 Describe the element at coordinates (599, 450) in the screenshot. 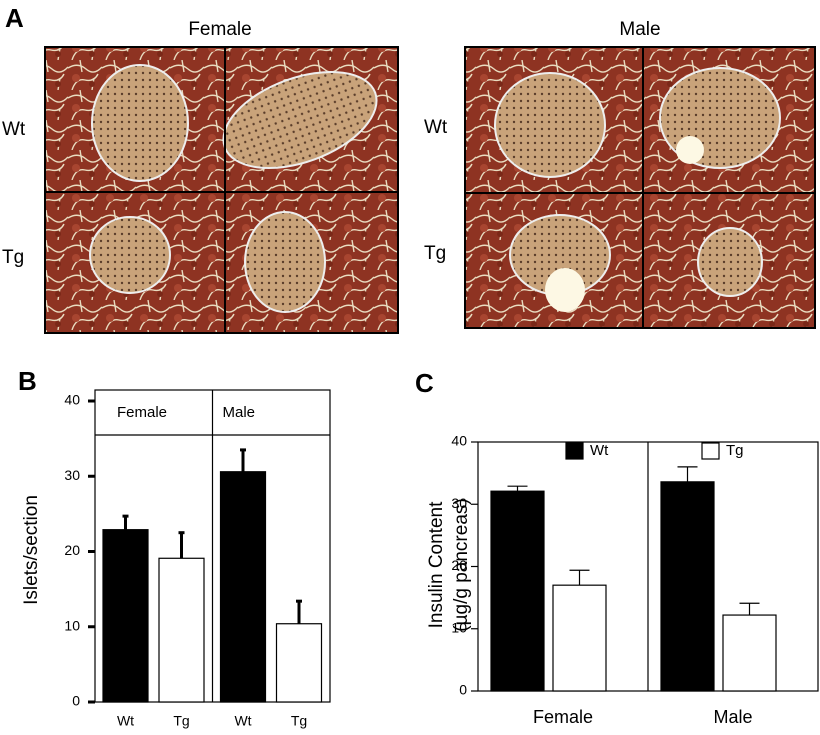

I see `legend-label: Wt` at that location.